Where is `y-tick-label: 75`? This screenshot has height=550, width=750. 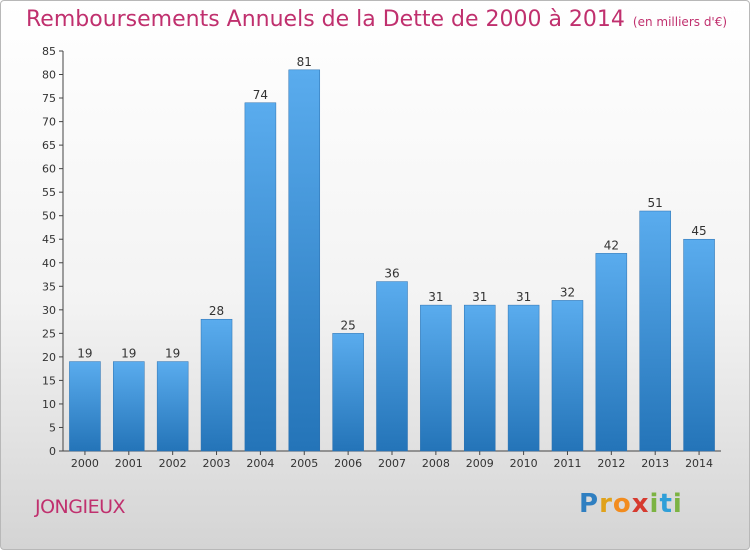
y-tick-label: 75 is located at coordinates (49, 98).